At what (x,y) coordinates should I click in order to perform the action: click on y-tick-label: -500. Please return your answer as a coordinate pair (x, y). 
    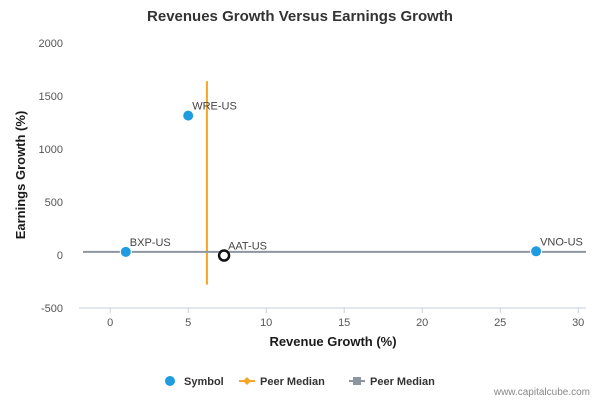
    Looking at the image, I should click on (52, 309).